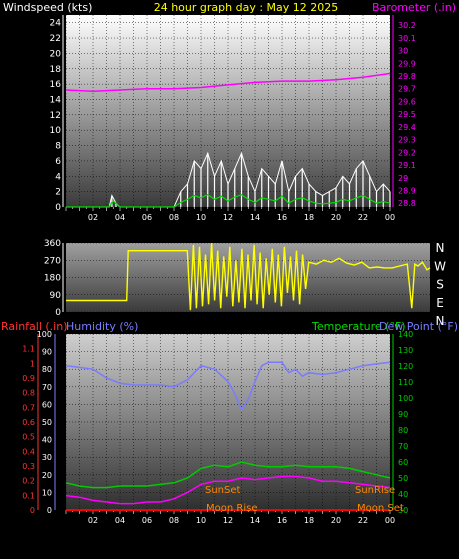 Image resolution: width=459 pixels, height=559 pixels. Describe the element at coordinates (228, 82) in the screenshot. I see `barometer-line` at that location.